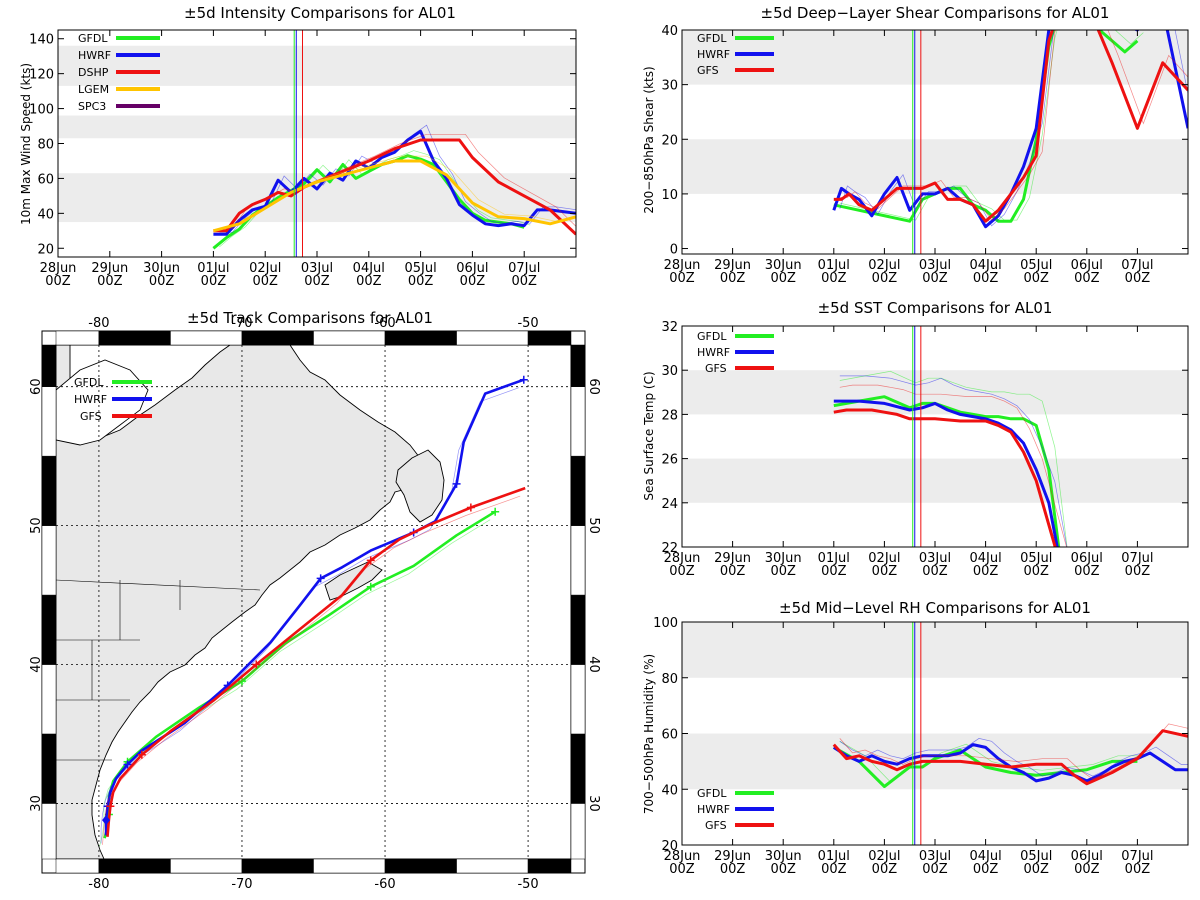  Describe the element at coordinates (527, 884) in the screenshot. I see `lon-label-bottom: -50` at that location.